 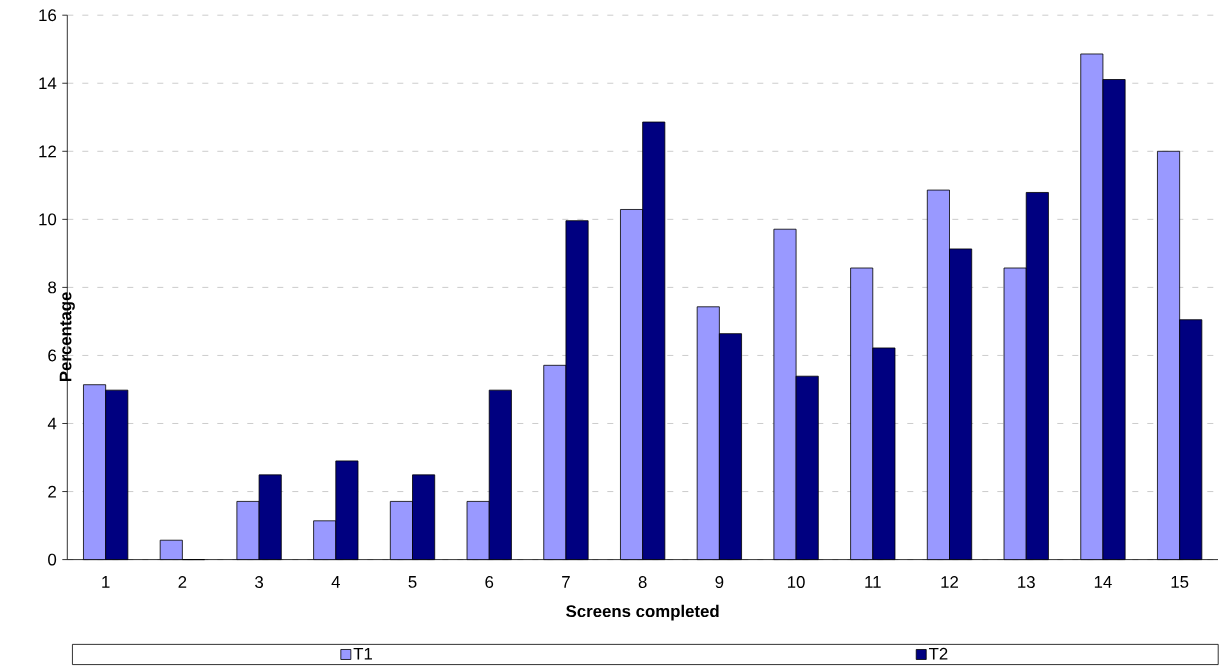 What do you see at coordinates (1026, 582) in the screenshot?
I see `x-tick-label: 13` at bounding box center [1026, 582].